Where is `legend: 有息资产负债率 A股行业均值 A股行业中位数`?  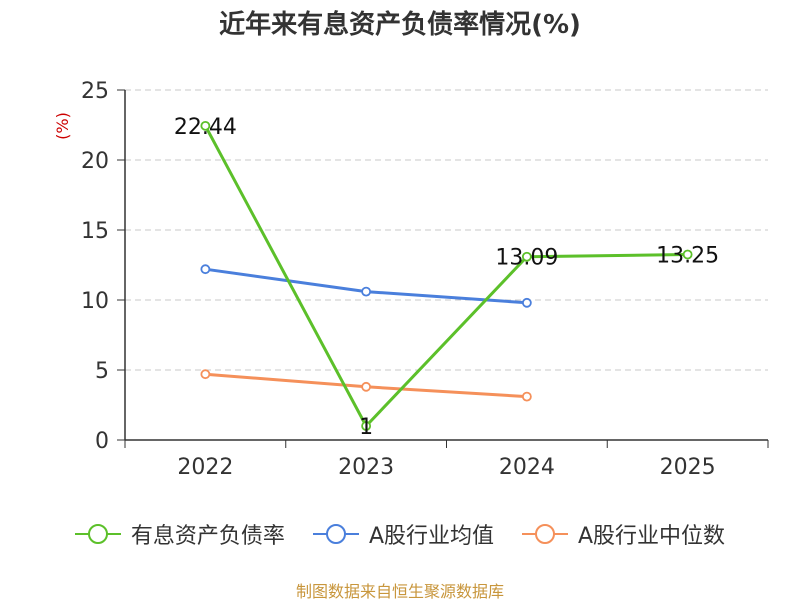 legend: 有息资产负债率 A股行业均值 A股行业中位数 is located at coordinates (400, 534).